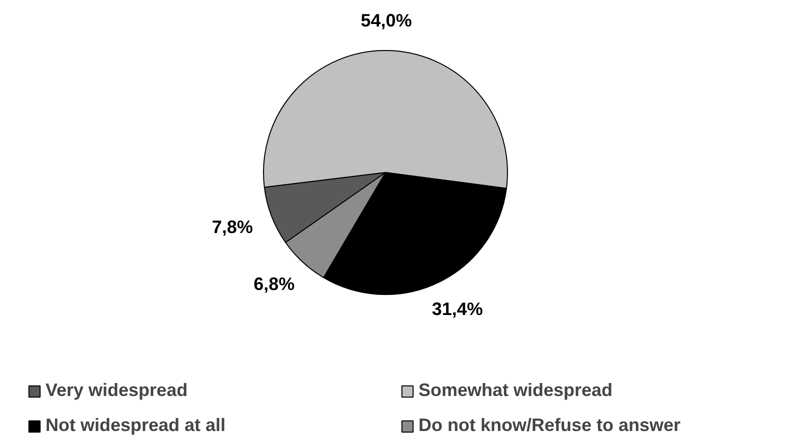 This screenshot has height=444, width=785. What do you see at coordinates (386, 20) in the screenshot?
I see `data-label: 54,0%` at bounding box center [386, 20].